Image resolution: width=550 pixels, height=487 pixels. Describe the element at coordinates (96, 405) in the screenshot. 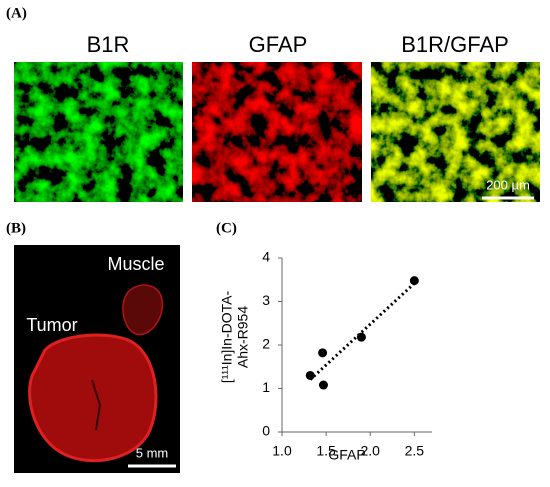

I see `tissue-detail` at that location.